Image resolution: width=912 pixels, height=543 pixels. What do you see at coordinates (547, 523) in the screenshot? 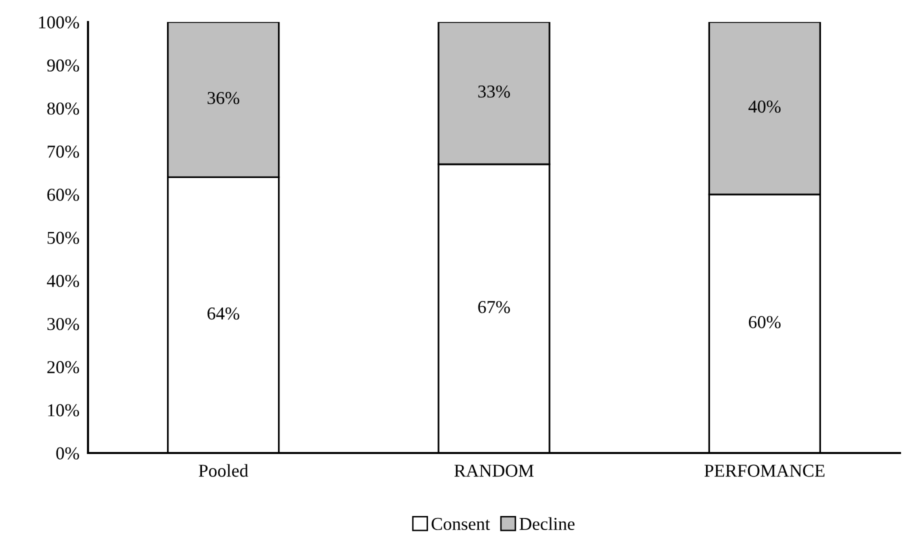
I see `legend-label: Decline` at bounding box center [547, 523].